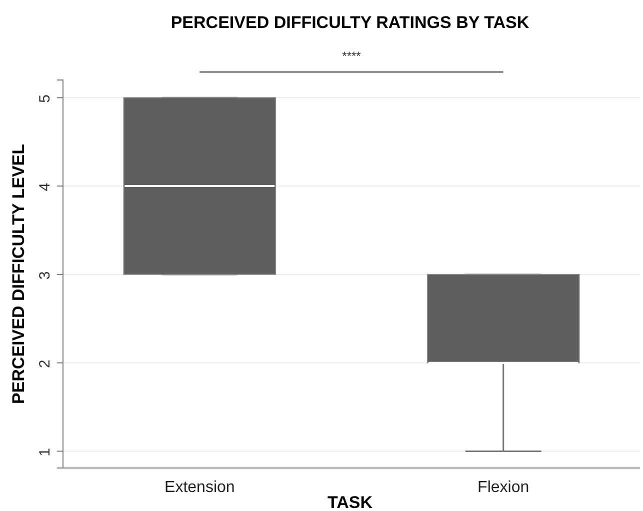 The height and width of the screenshot is (511, 643). What do you see at coordinates (45, 452) in the screenshot?
I see `y-tick-label: 1` at bounding box center [45, 452].